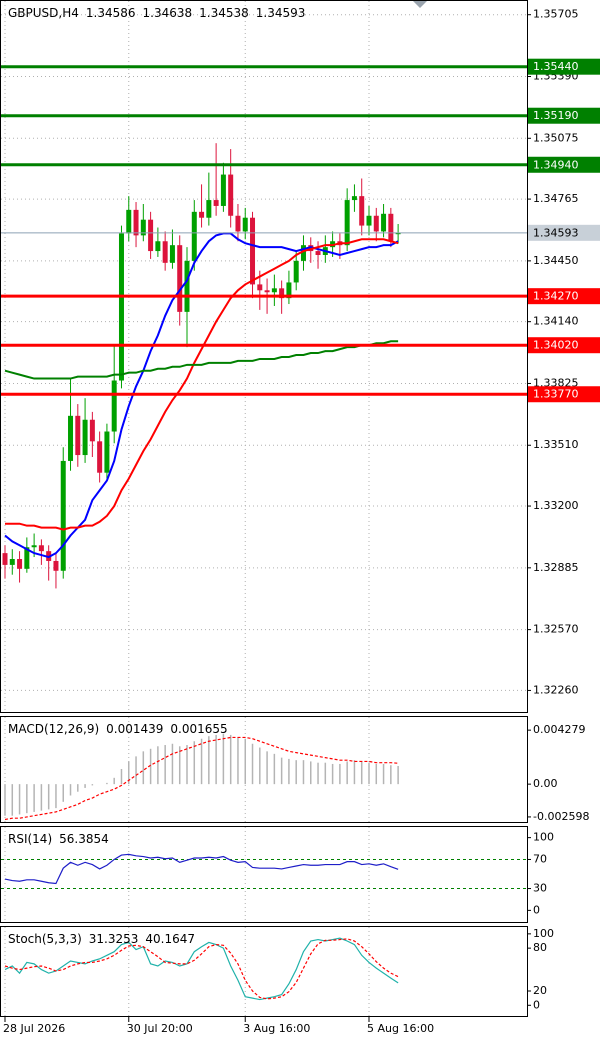  I want to click on y-tick-label: 1.32260, so click(556, 689).